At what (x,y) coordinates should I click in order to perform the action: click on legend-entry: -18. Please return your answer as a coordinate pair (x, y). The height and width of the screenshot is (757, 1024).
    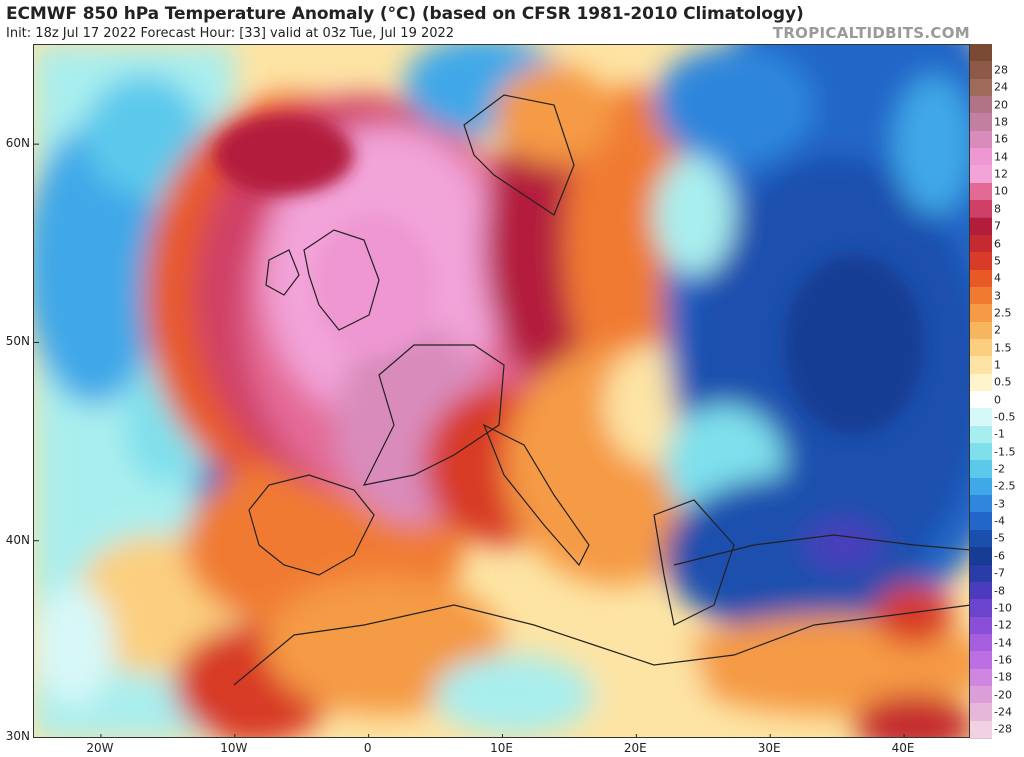
    Looking at the image, I should click on (997, 677).